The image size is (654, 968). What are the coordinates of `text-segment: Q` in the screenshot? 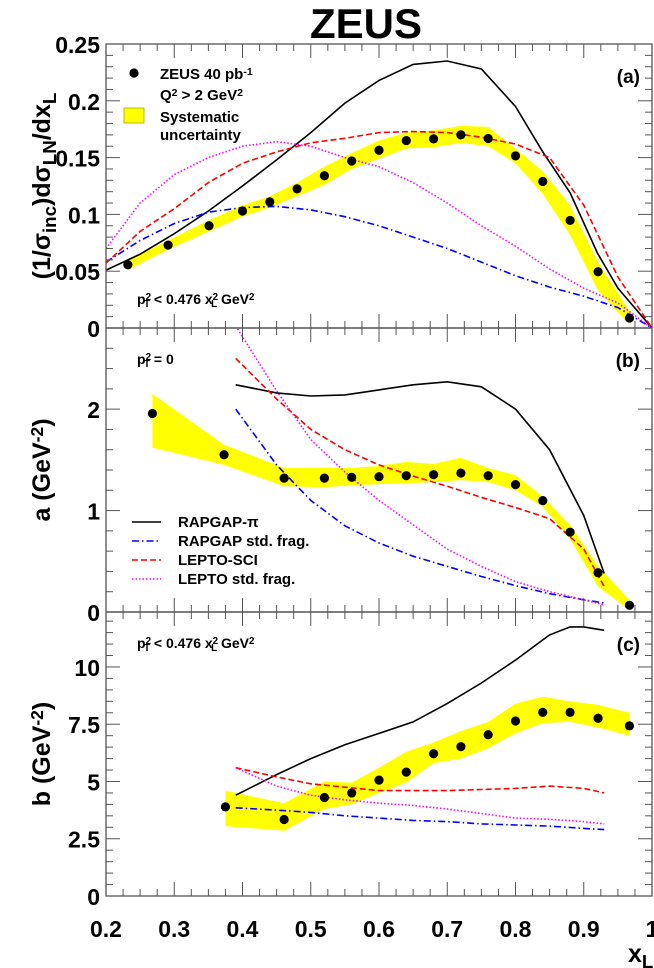 It's located at (166, 95).